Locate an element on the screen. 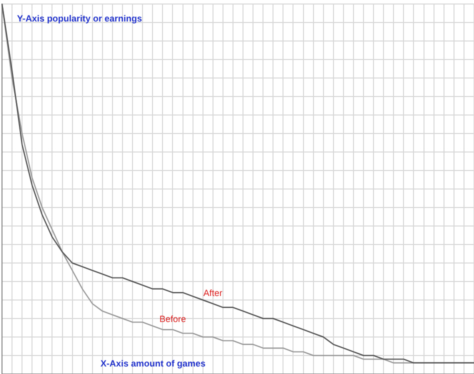 Image resolution: width=474 pixels, height=374 pixels. x-axis-title: X-Axis amount of games is located at coordinates (153, 363).